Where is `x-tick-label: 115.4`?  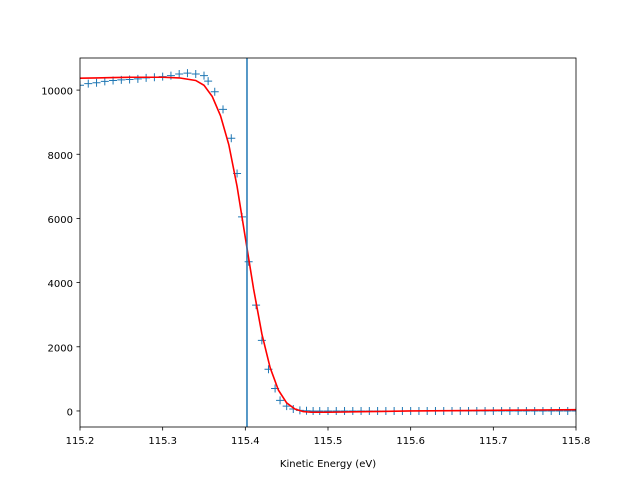
x-tick-label: 115.4 is located at coordinates (245, 441).